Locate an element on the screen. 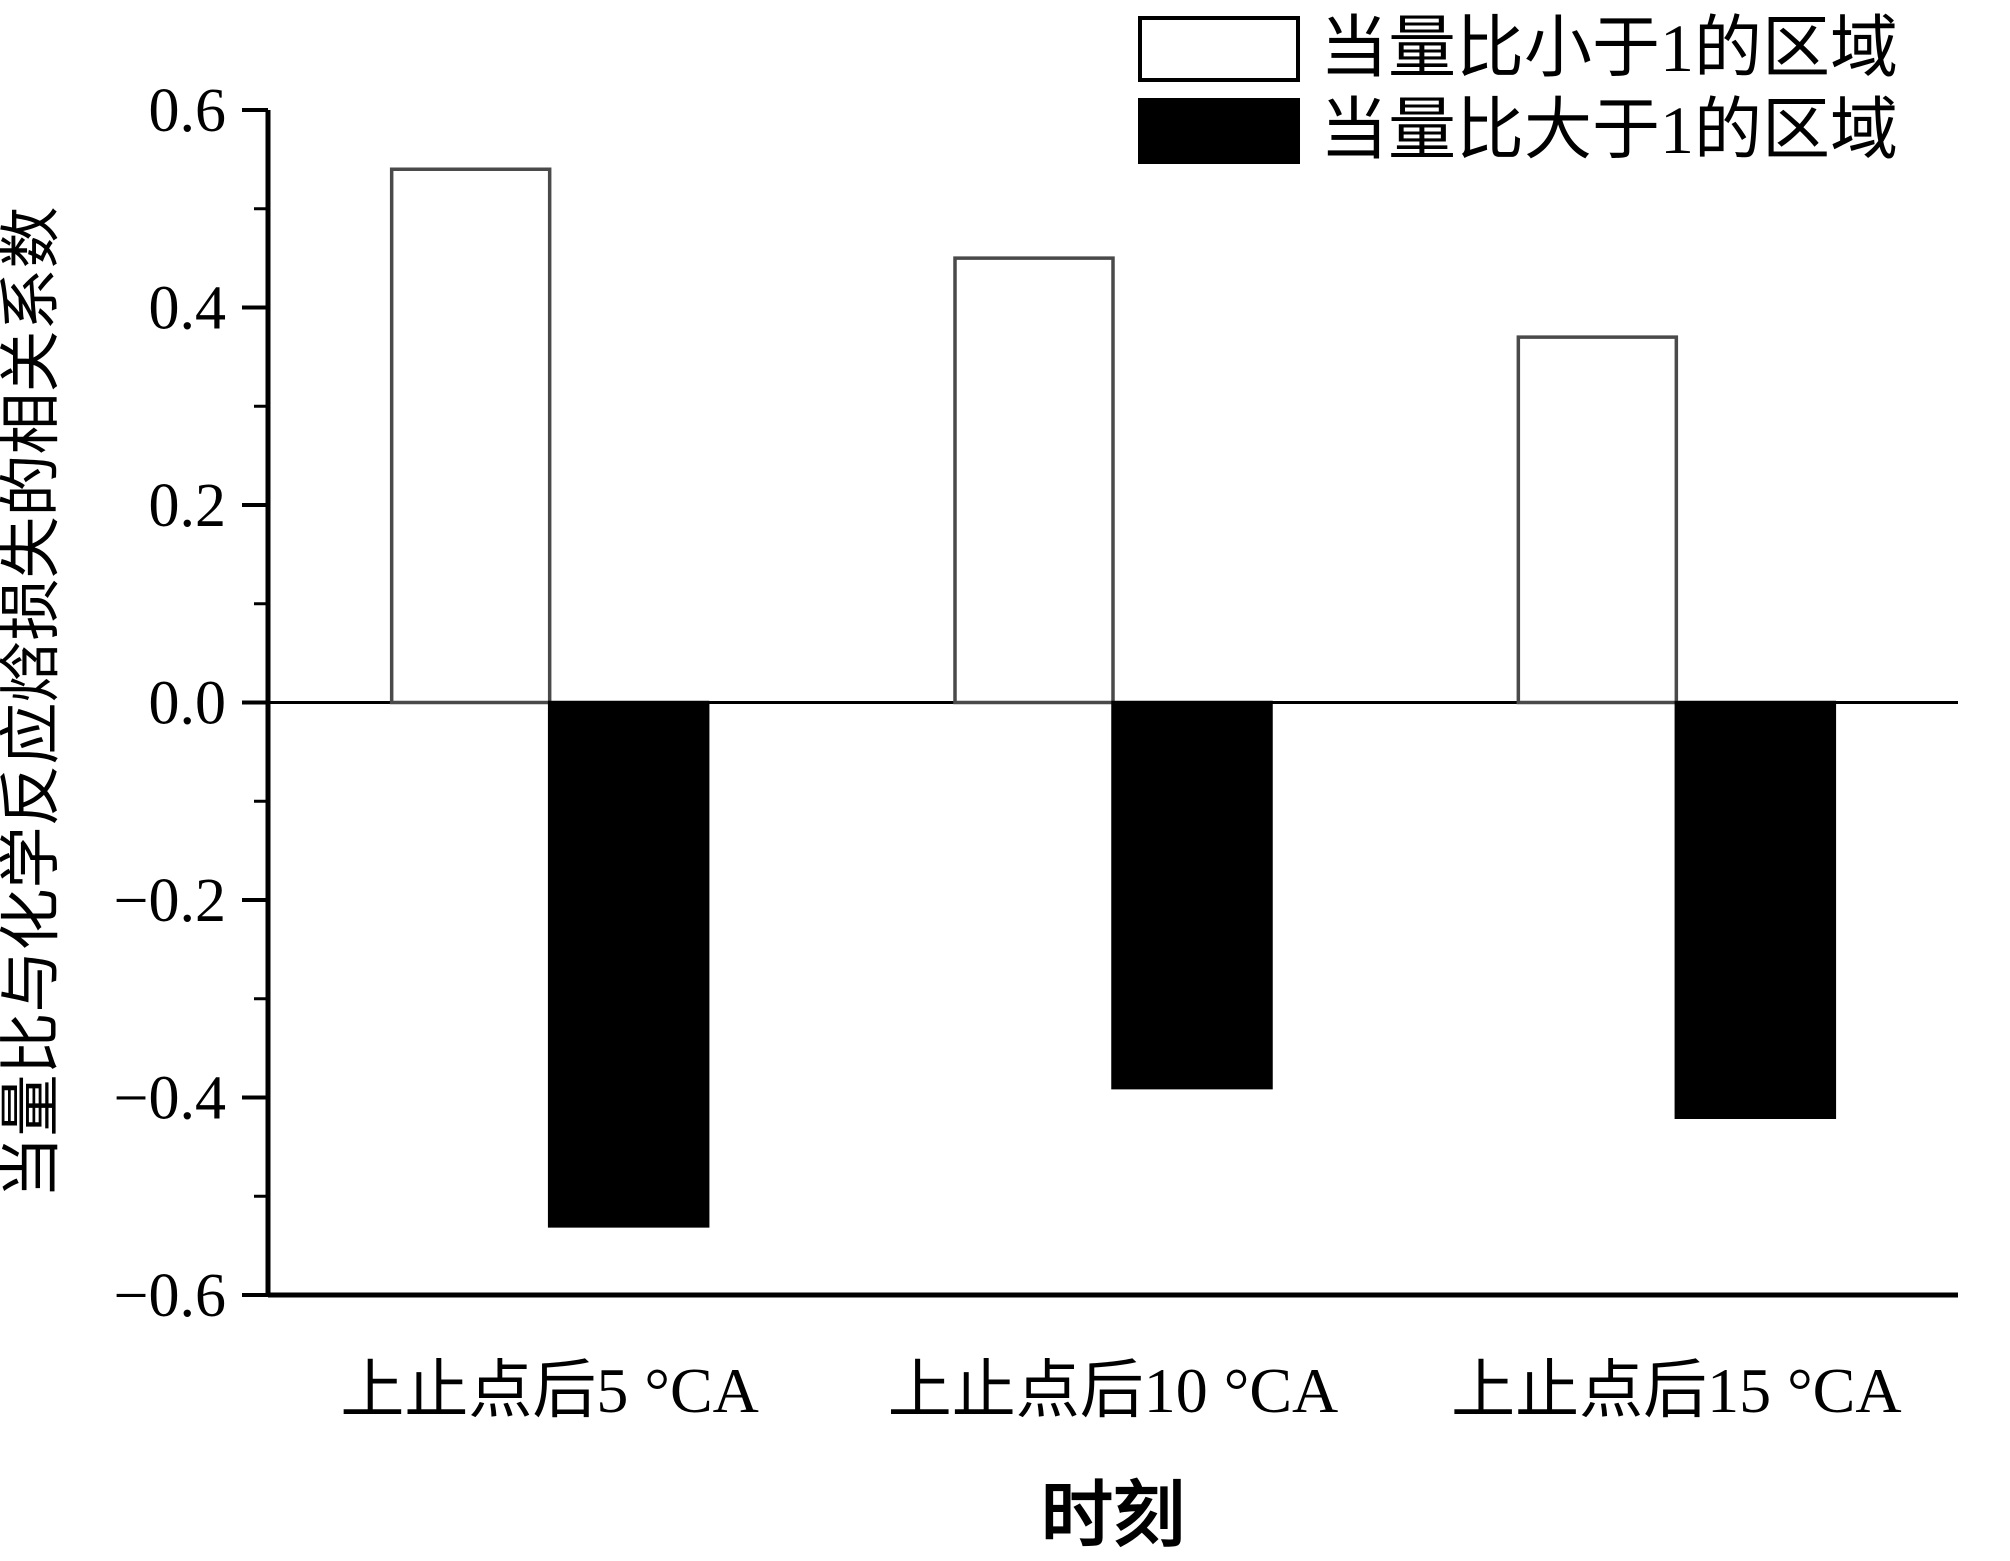 The height and width of the screenshot is (1561, 2010). y-axis-title: 当量比与化学反应焓损失的相关系数 is located at coordinates (33, 702).